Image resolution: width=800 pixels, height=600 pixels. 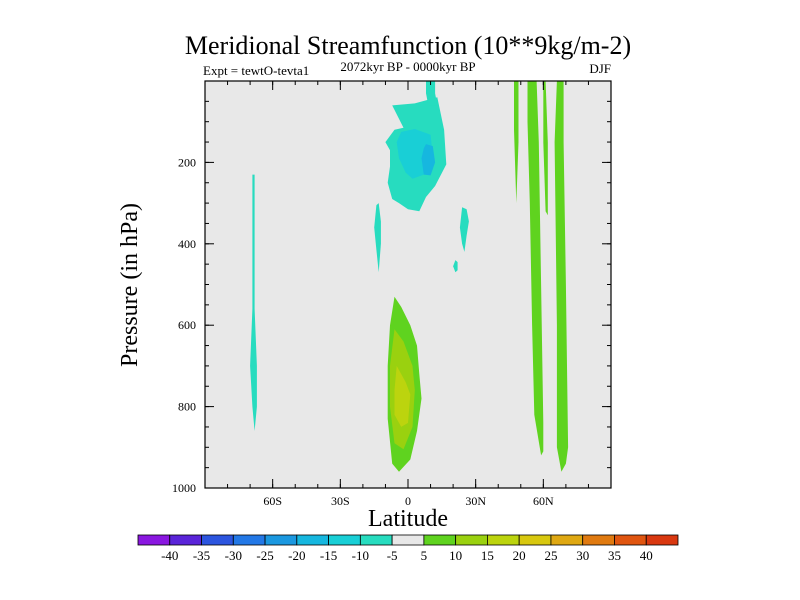 What do you see at coordinates (408, 501) in the screenshot?
I see `x-tick-label: 0` at bounding box center [408, 501].